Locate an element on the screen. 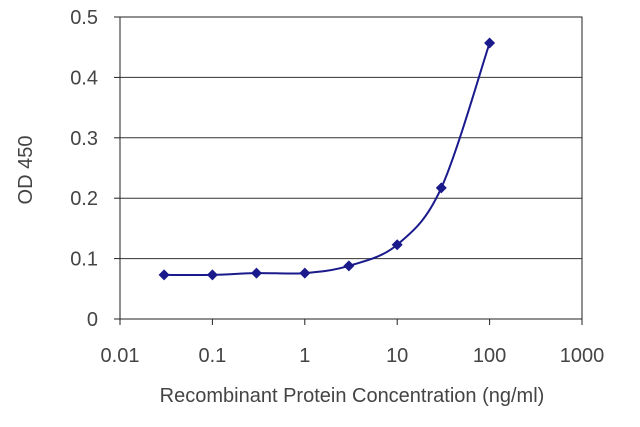  x-tick-label: 0.1 is located at coordinates (212, 356).